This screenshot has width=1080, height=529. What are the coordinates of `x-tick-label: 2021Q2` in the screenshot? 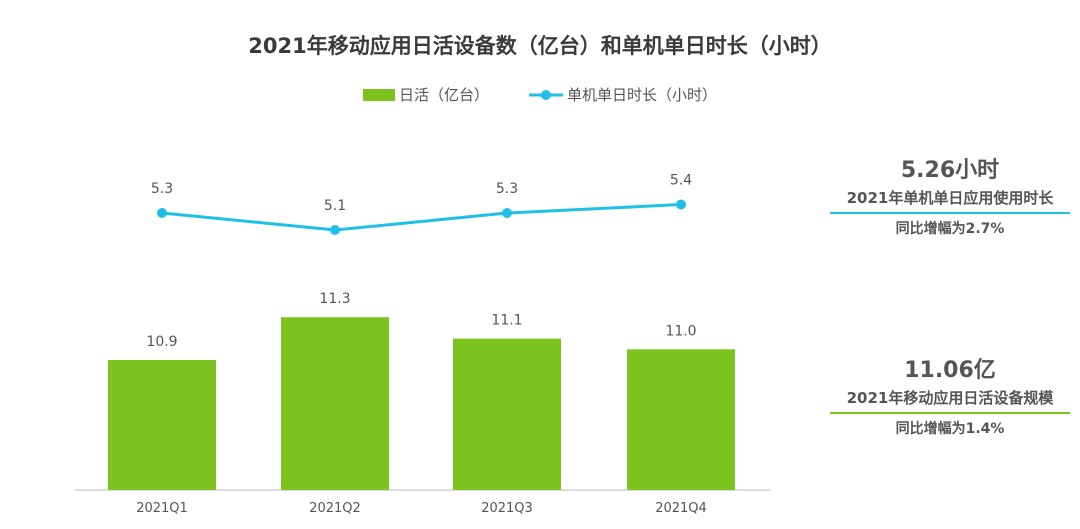 It's located at (335, 508).